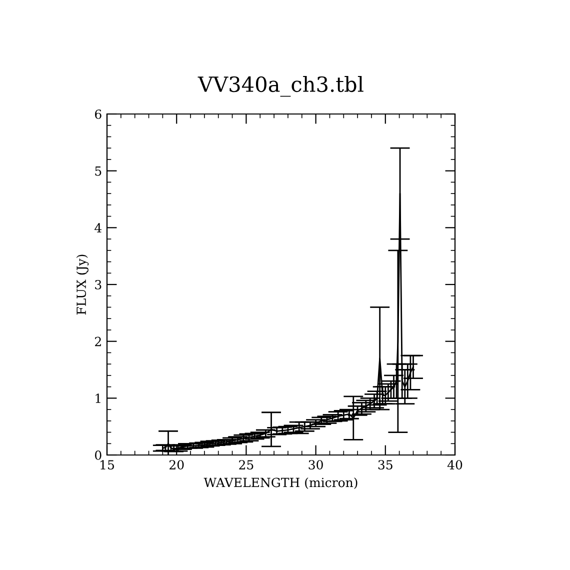 This screenshot has height=570, width=570. What do you see at coordinates (281, 483) in the screenshot?
I see `x-axis-title: WAVELENGTH (micron)` at bounding box center [281, 483].